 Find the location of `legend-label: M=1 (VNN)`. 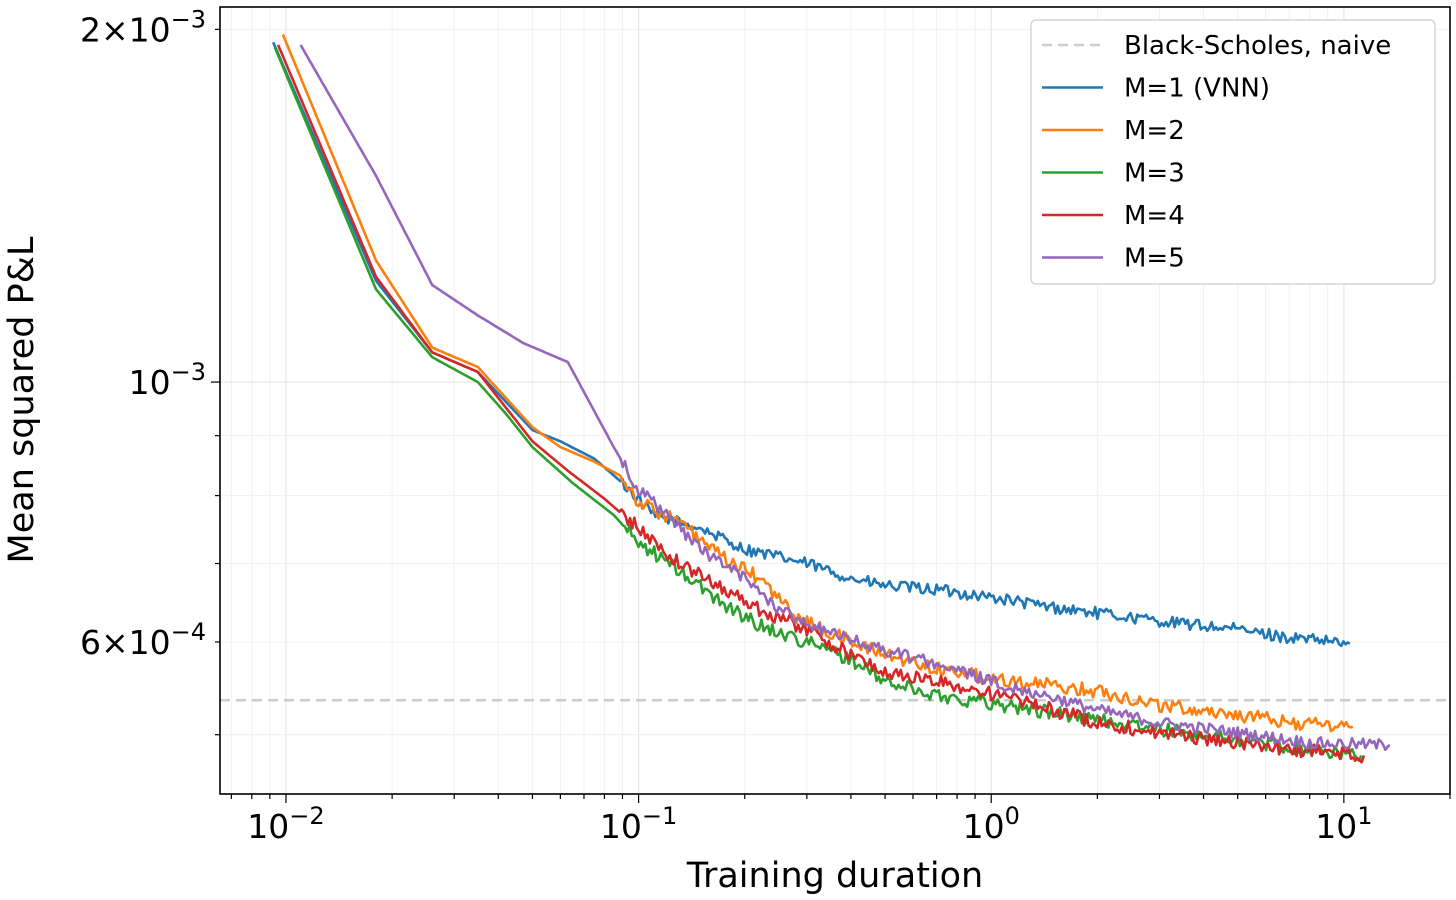

legend-label: M=1 (VNN) is located at coordinates (1197, 89).